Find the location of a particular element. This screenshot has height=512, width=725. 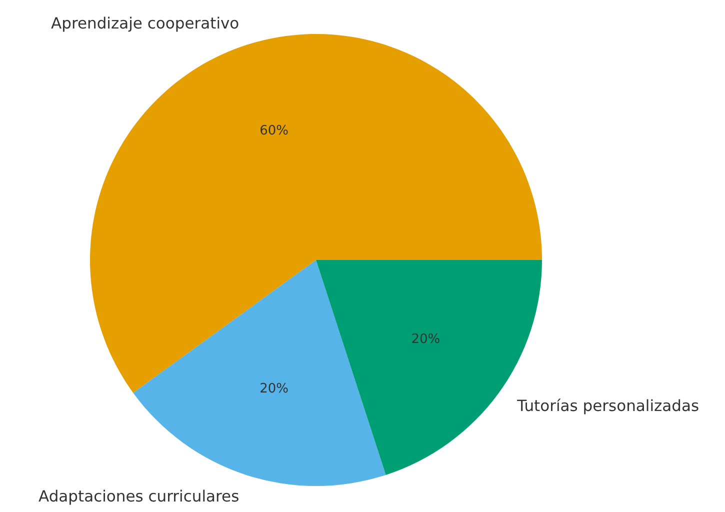

slice-label: Aprendizaje cooperativo is located at coordinates (145, 23).